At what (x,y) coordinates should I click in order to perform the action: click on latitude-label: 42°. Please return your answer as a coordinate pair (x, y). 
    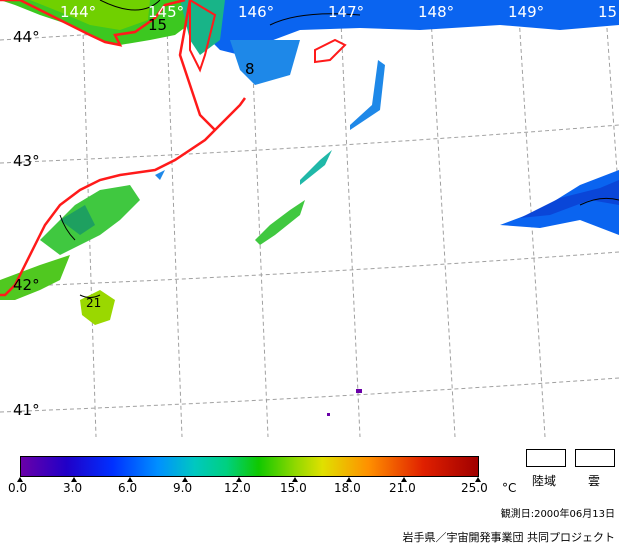
    Looking at the image, I should click on (26, 285).